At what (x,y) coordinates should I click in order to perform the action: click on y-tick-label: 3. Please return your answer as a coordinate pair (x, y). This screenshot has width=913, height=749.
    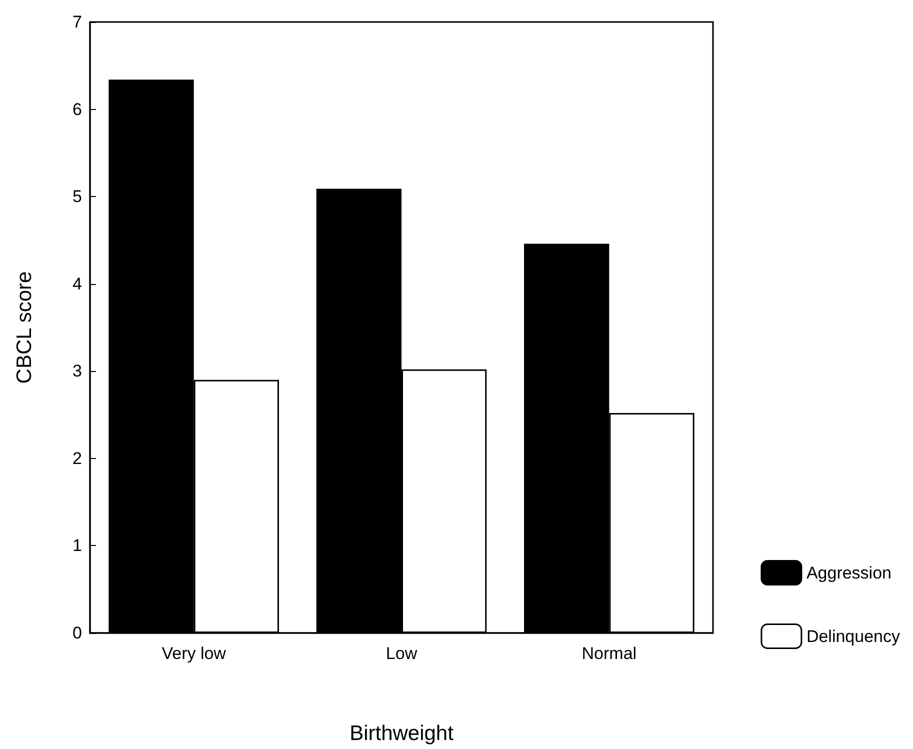
    Looking at the image, I should click on (77, 371).